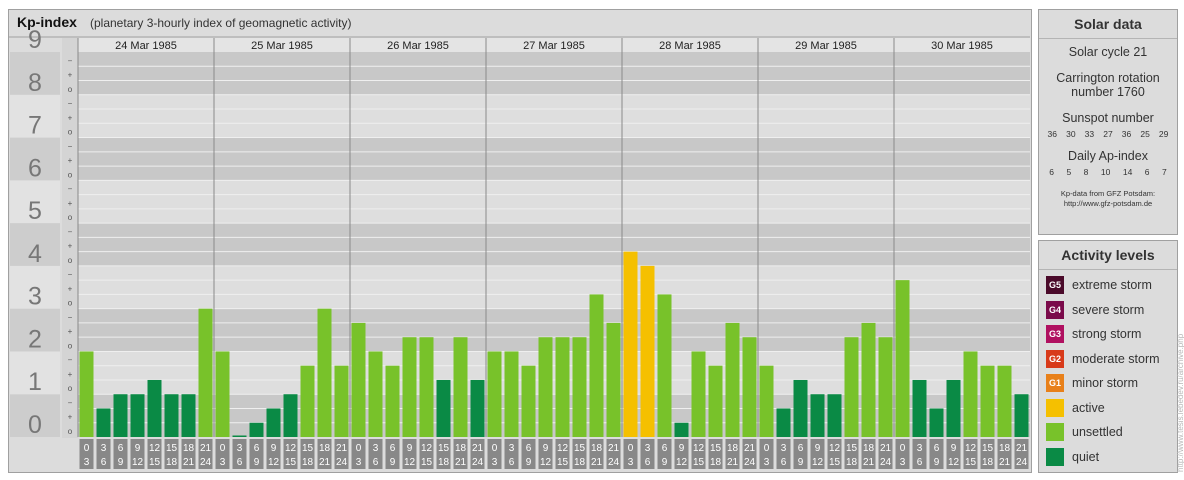  I want to click on interval-start-label: 9, so click(274, 448).